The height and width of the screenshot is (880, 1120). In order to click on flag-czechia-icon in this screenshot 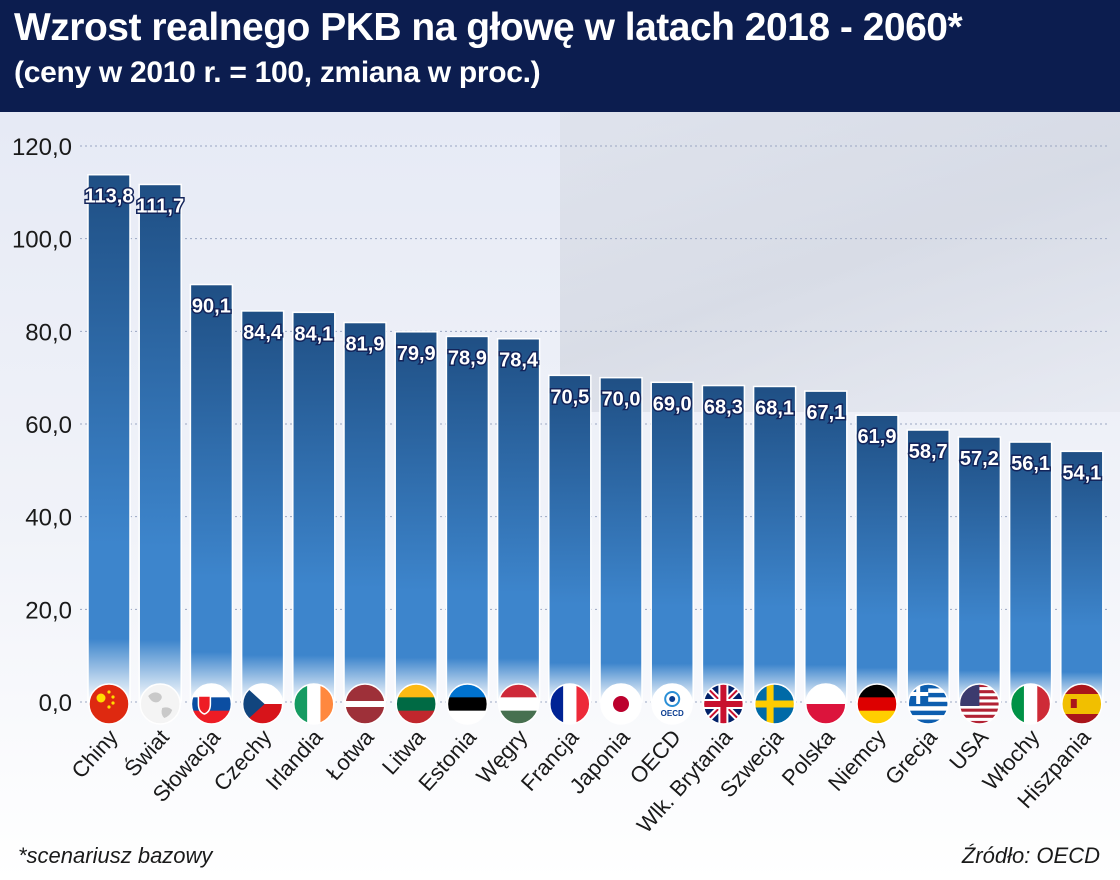, I will do `click(262, 704)`.